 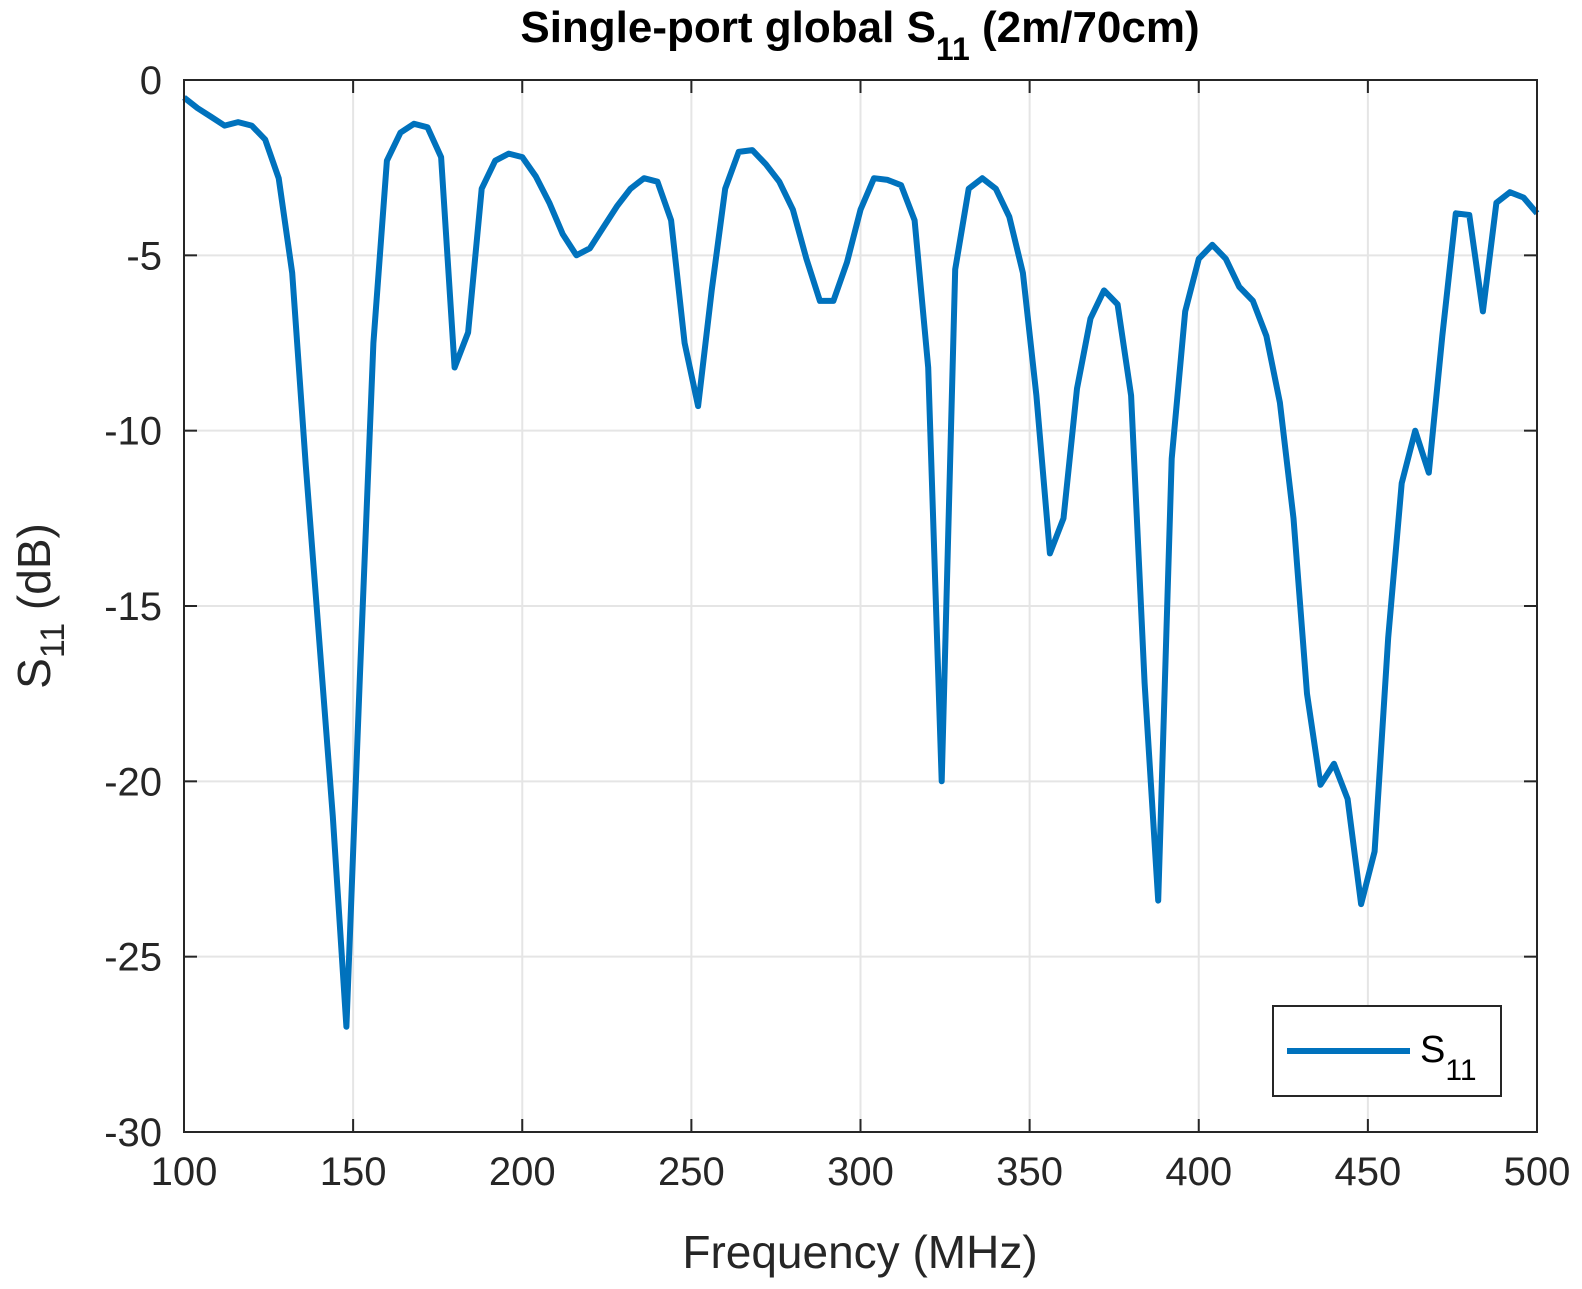 What do you see at coordinates (522, 1172) in the screenshot?
I see `x-tick-label: 200` at bounding box center [522, 1172].